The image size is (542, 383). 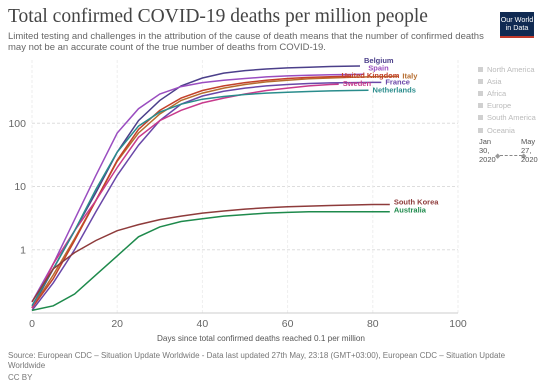 I want to click on series-end-label: Netherlands, so click(x=394, y=89).